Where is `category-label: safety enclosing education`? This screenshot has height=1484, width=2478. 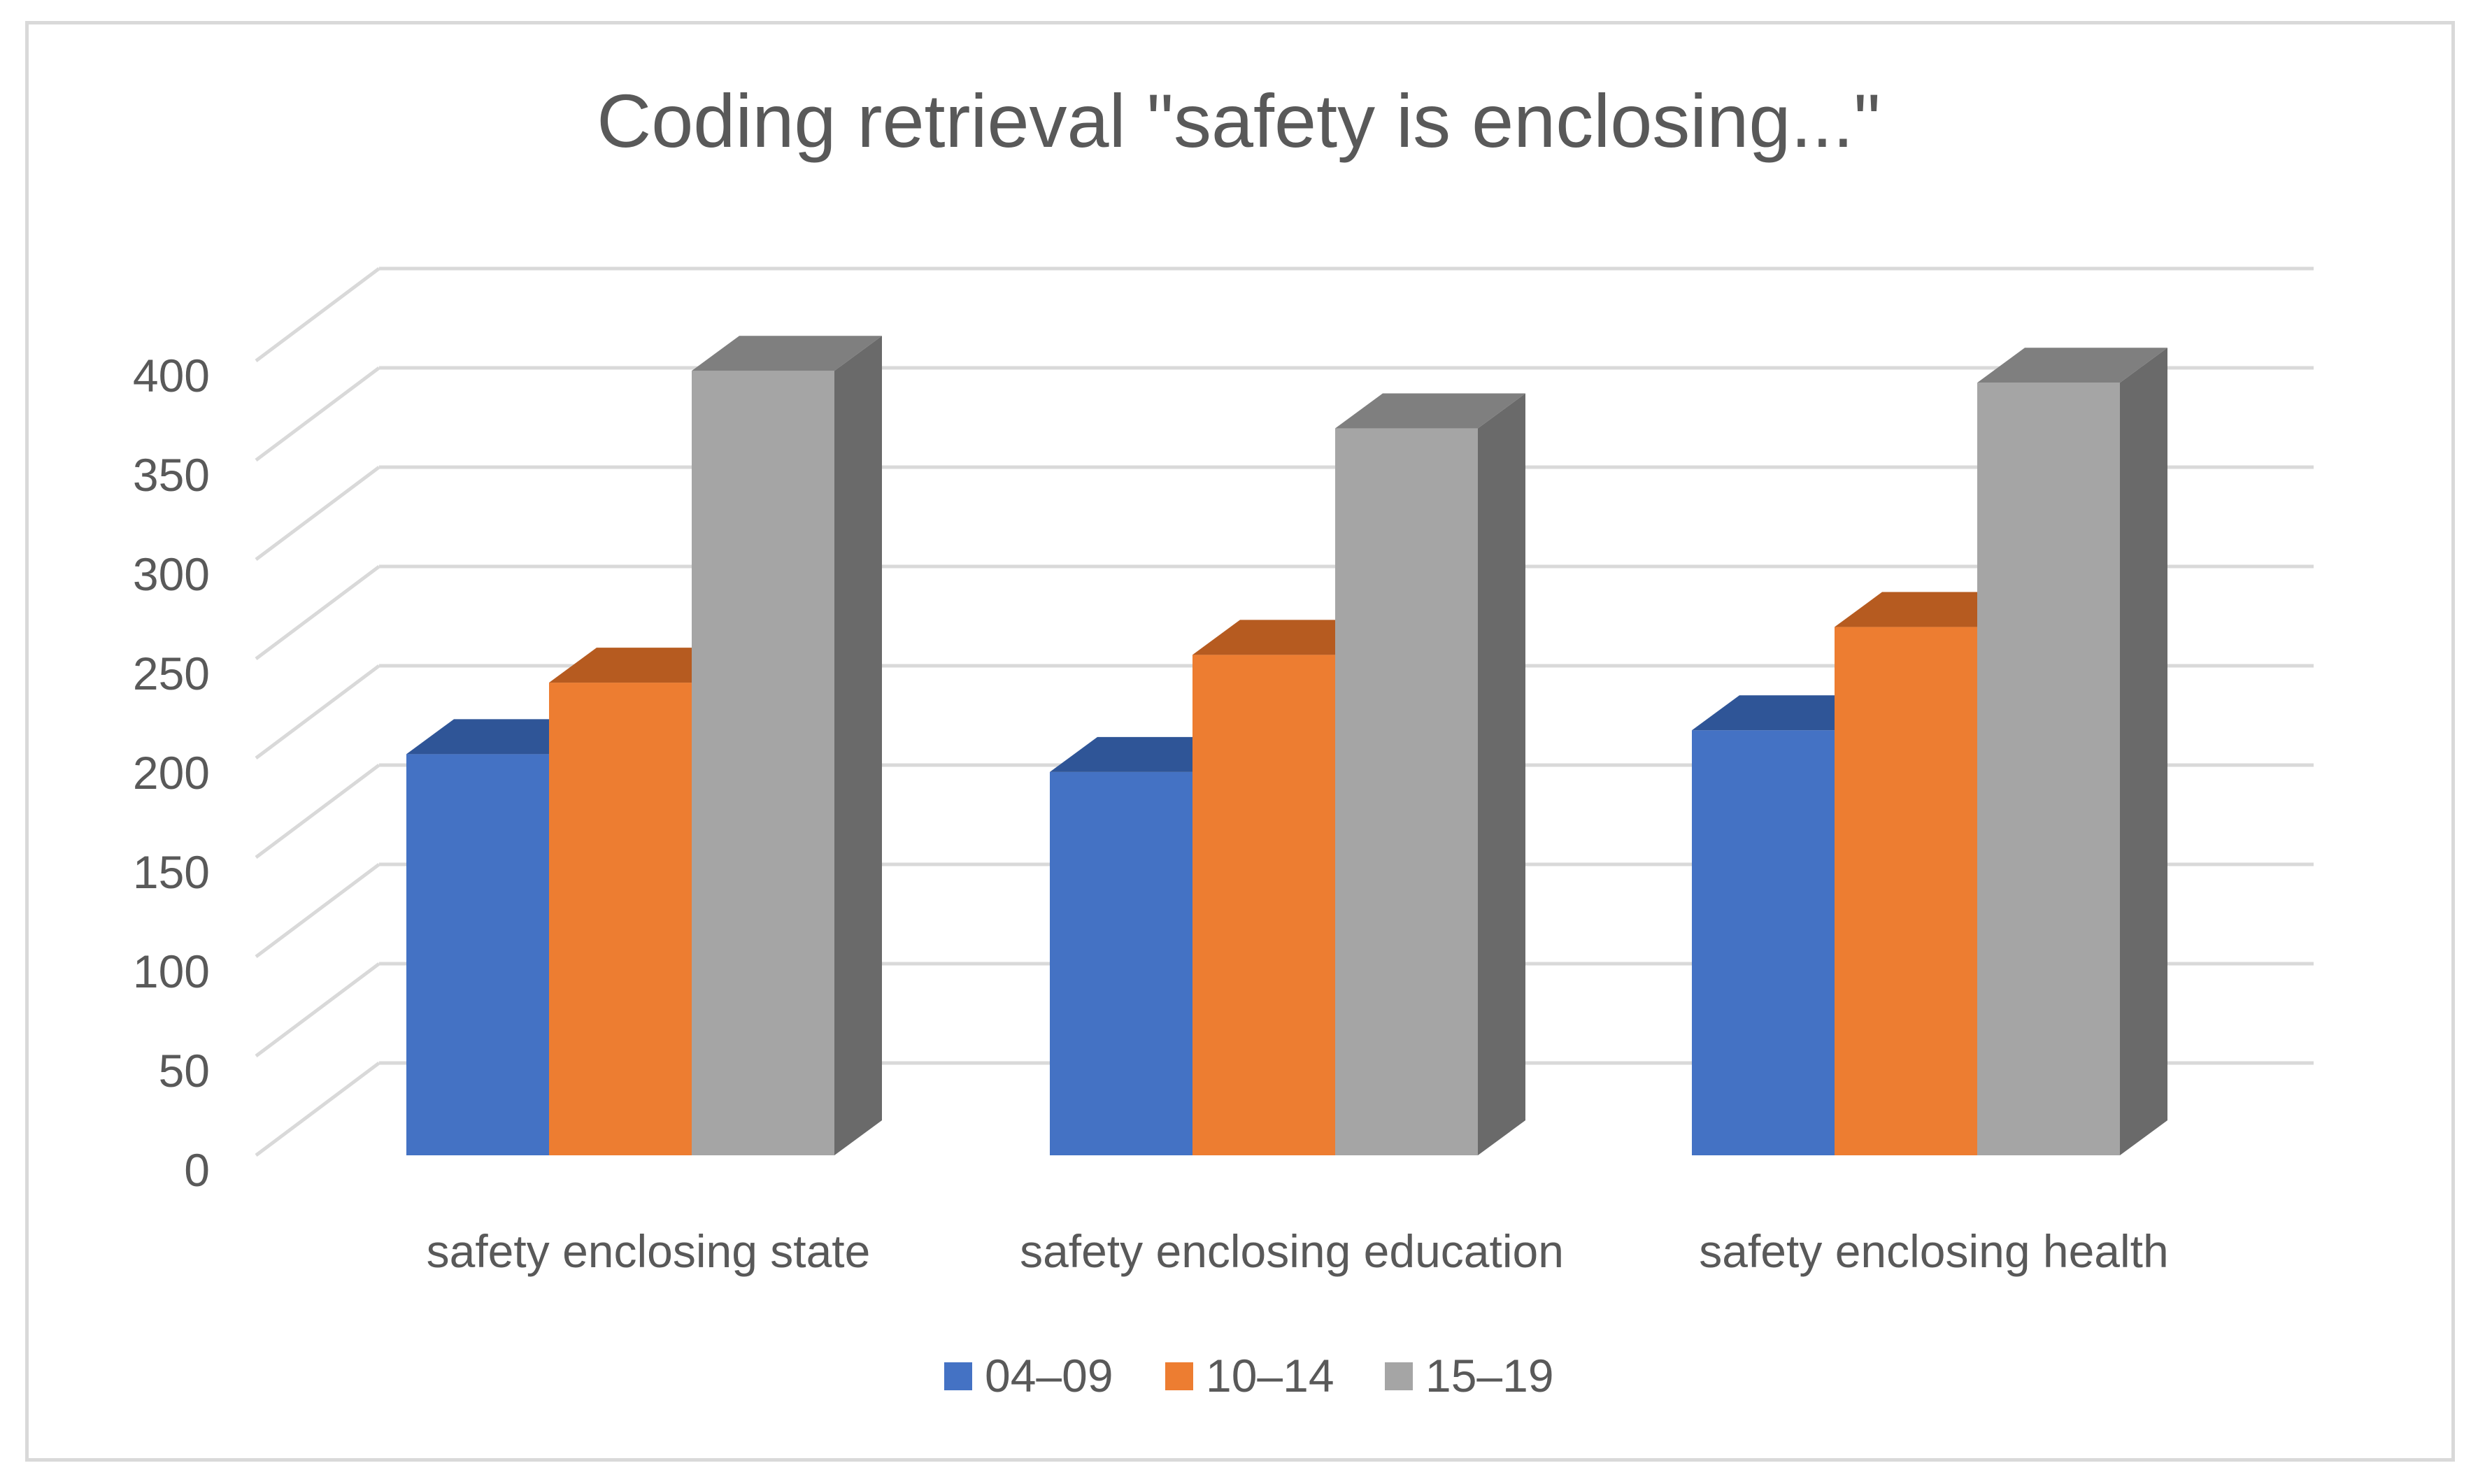 category-label: safety enclosing education is located at coordinates (1292, 1251).